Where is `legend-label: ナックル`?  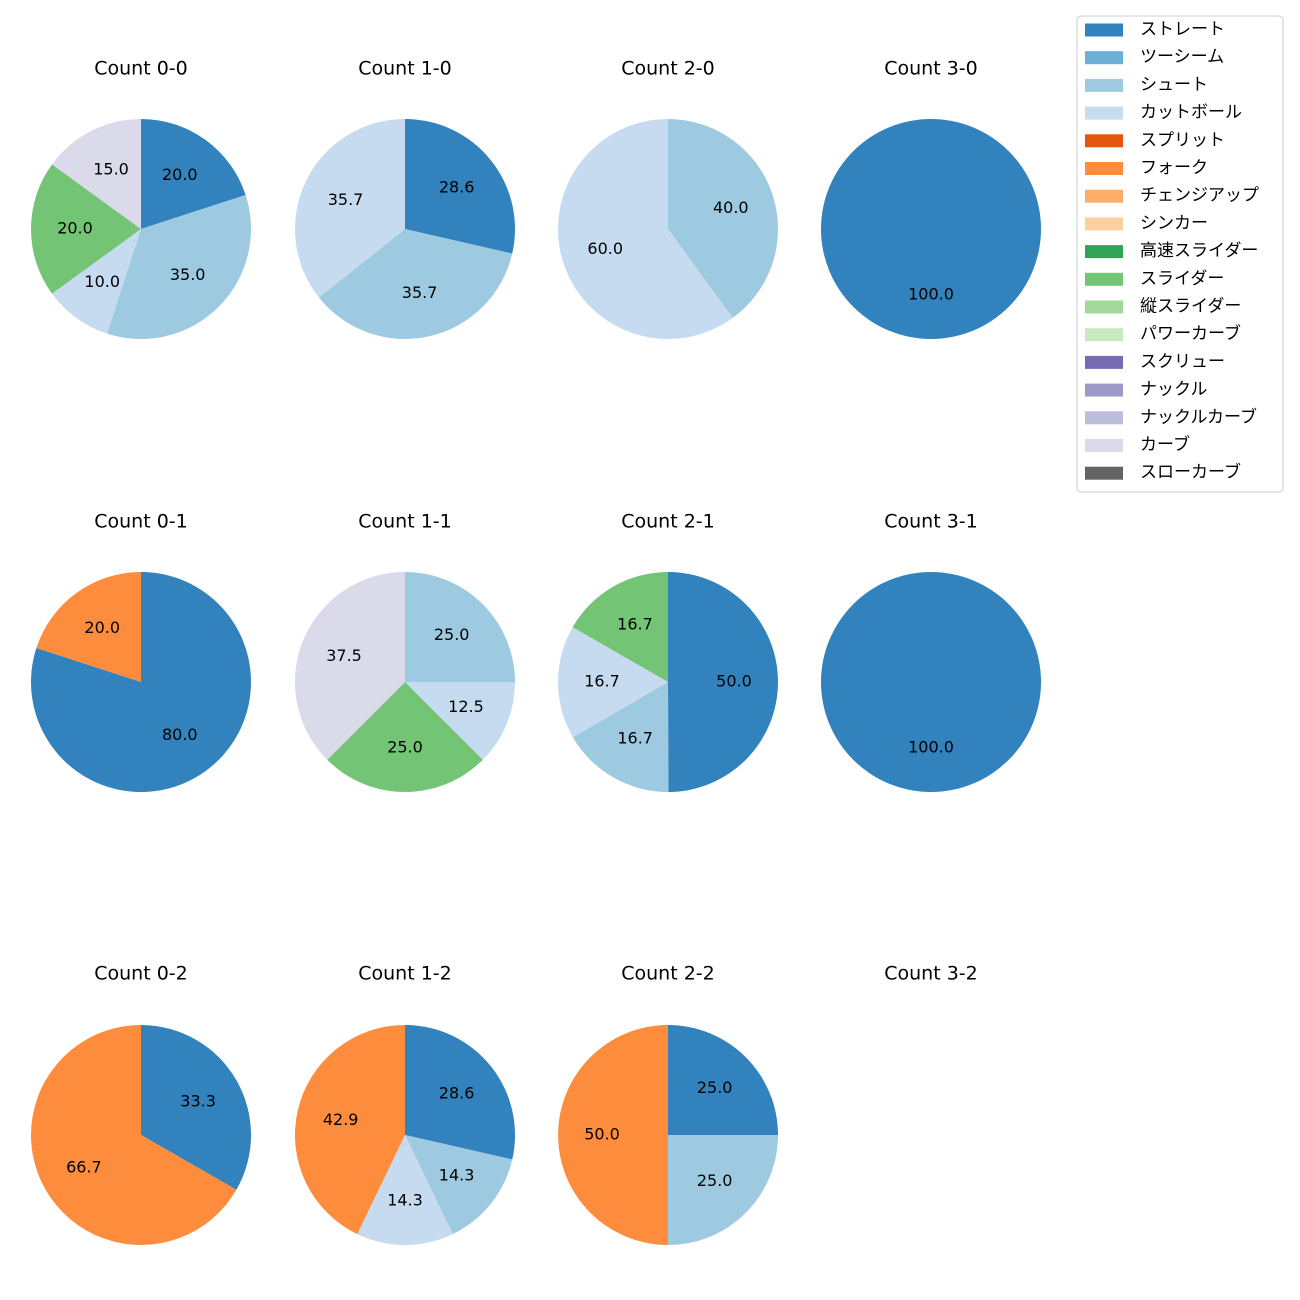
legend-label: ナックル is located at coordinates (1174, 390).